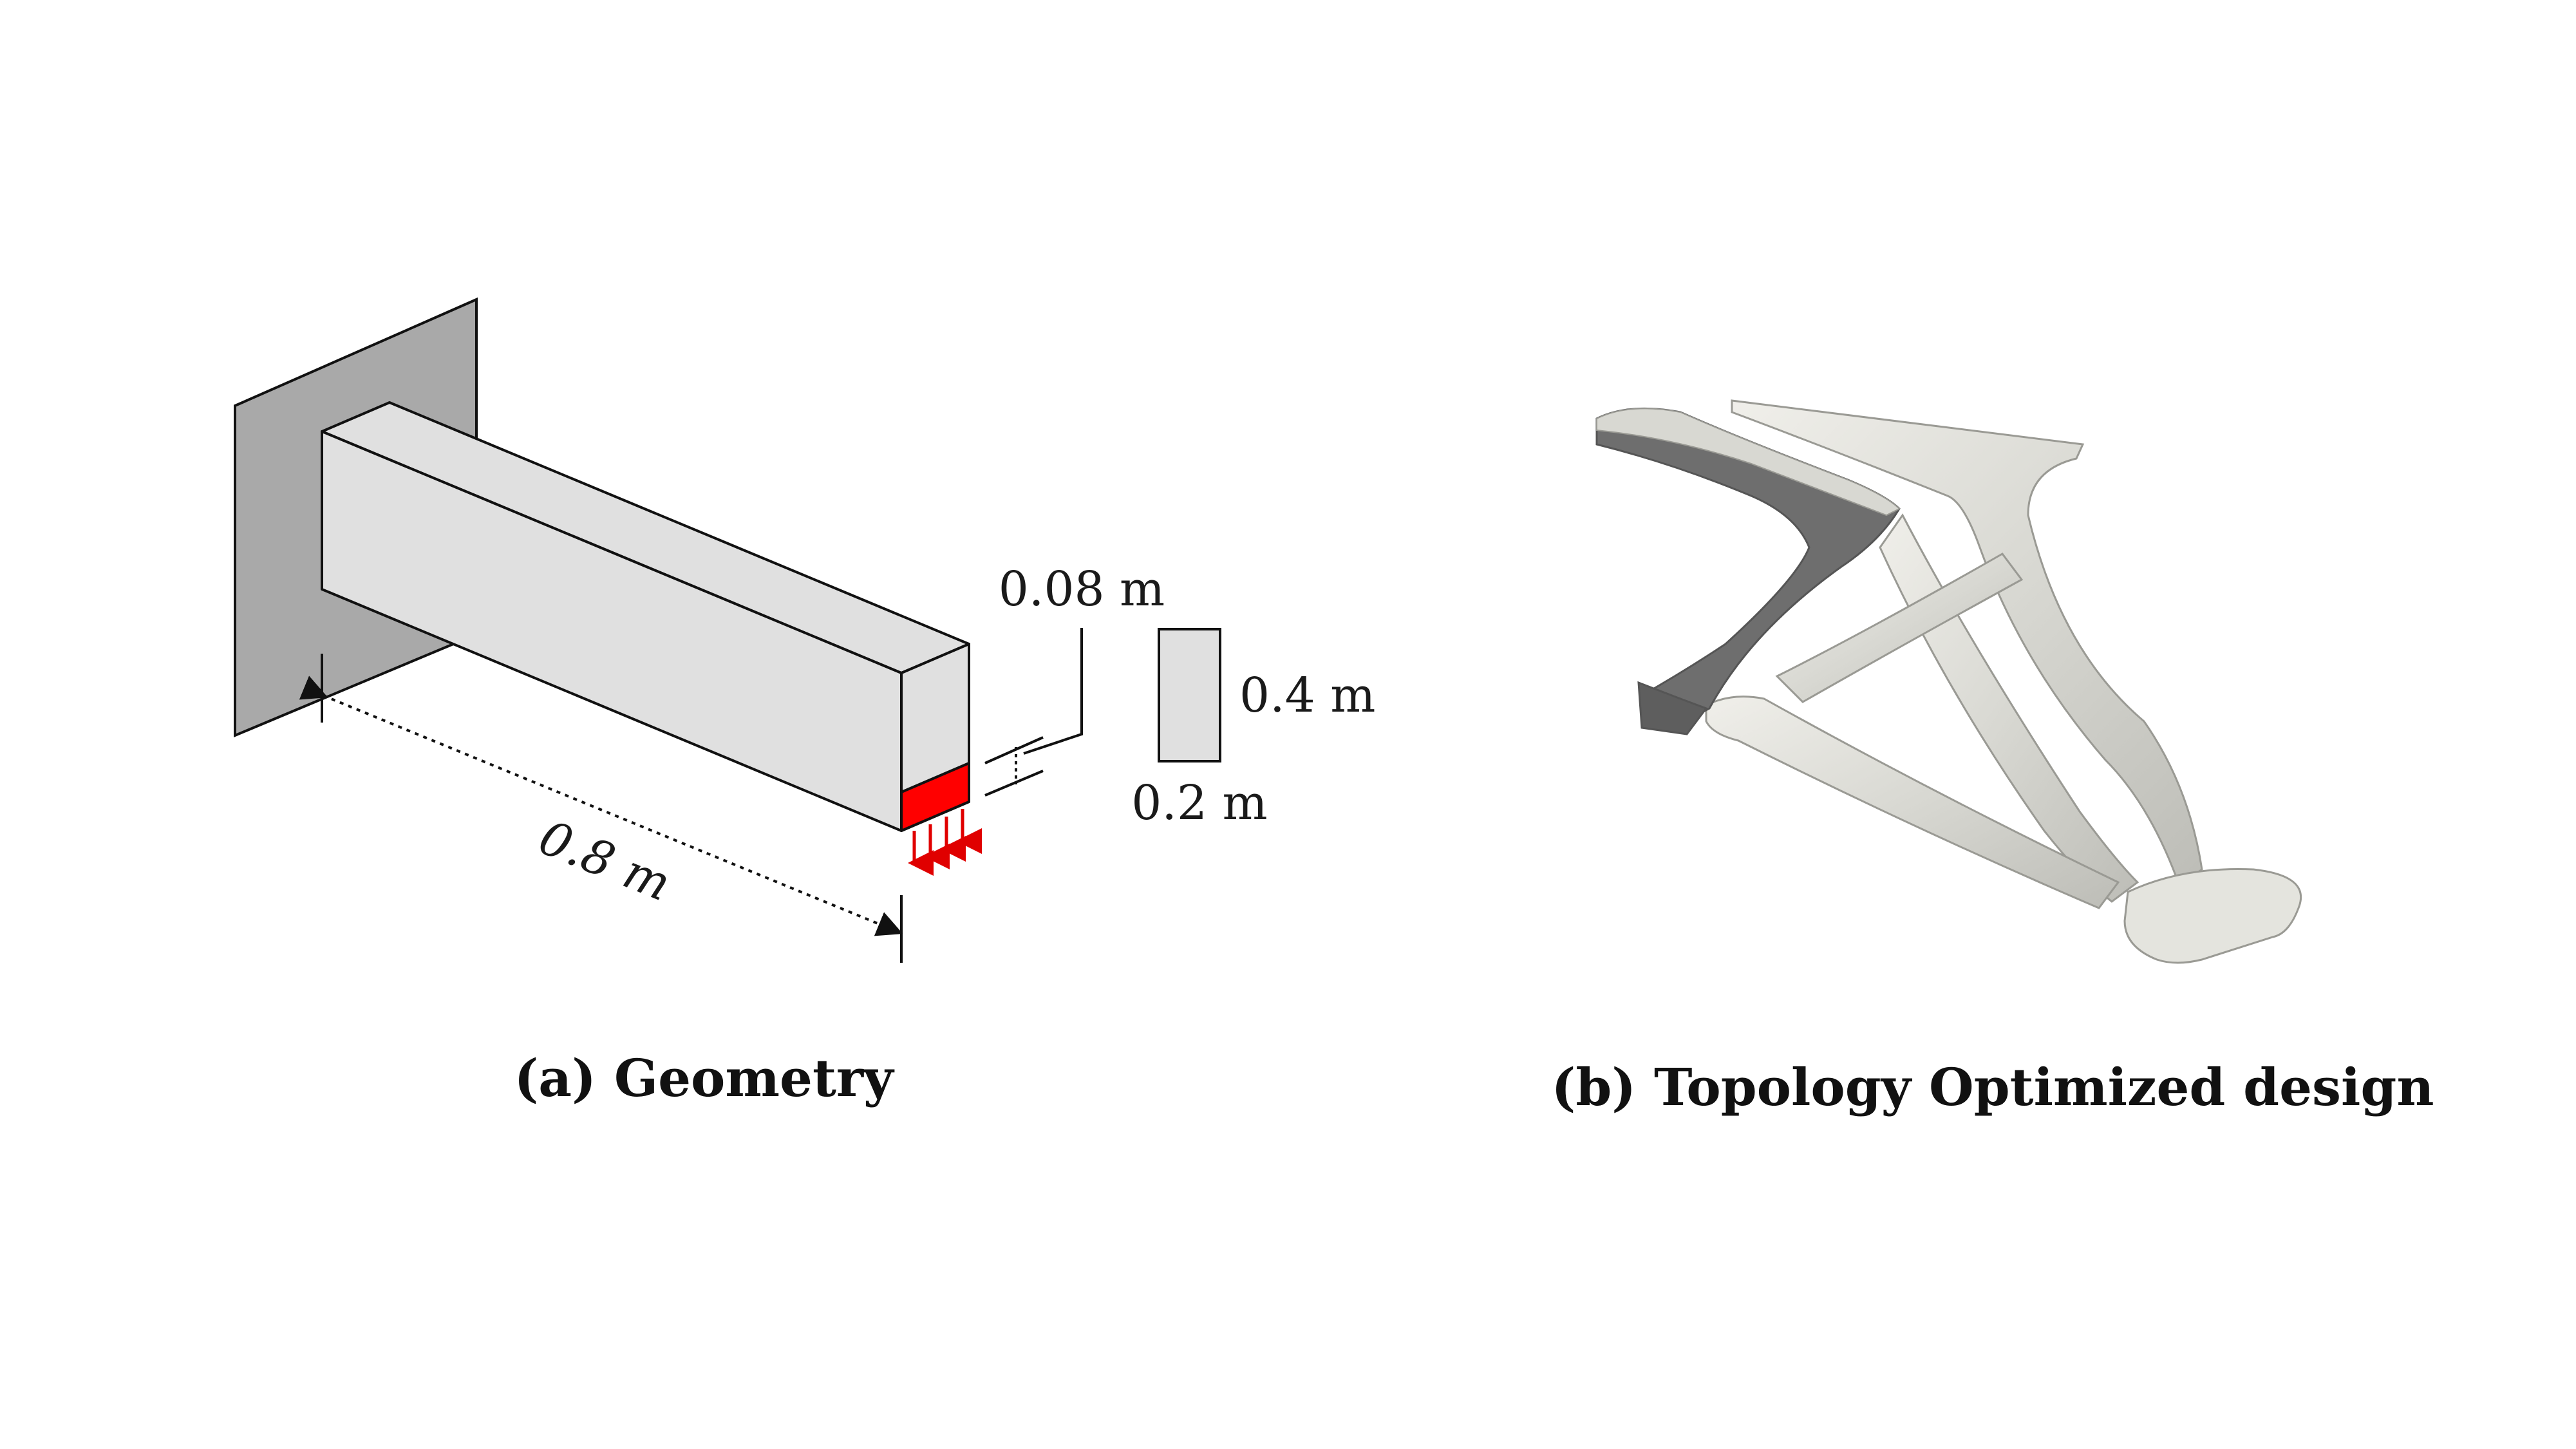 This screenshot has width=2576, height=1449. Describe the element at coordinates (1899, 628) in the screenshot. I see `design-cross-brace` at that location.